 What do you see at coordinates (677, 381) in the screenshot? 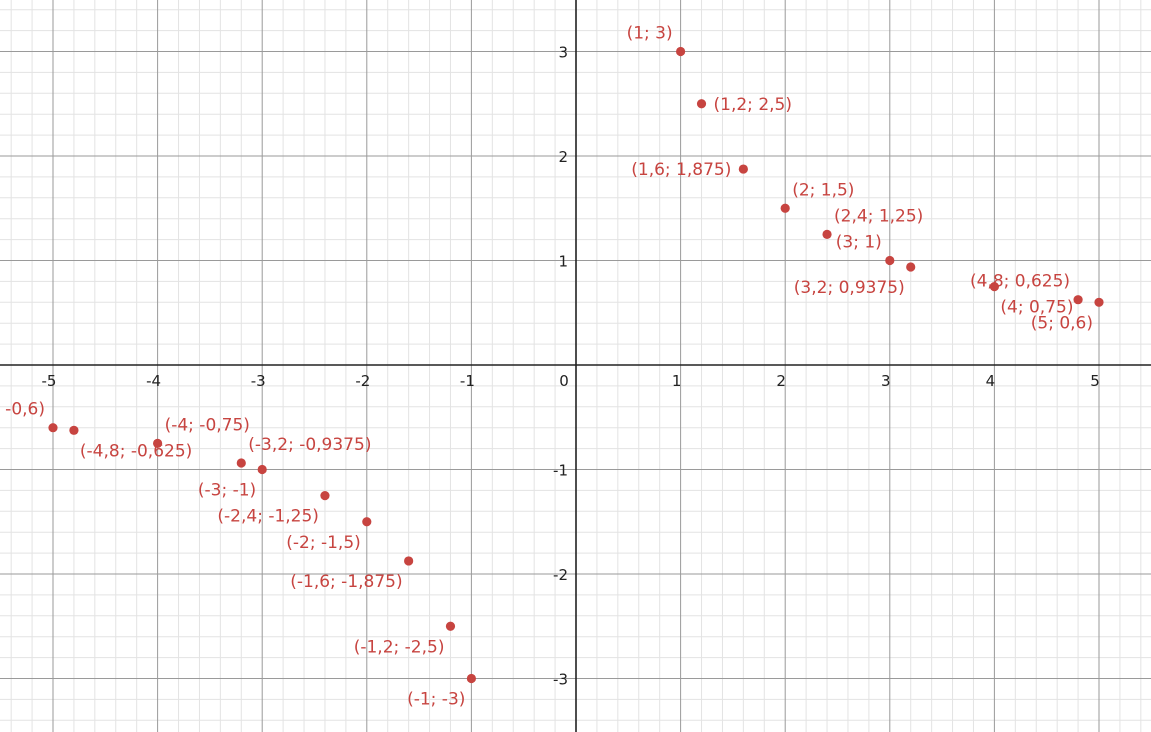
I see `x-tick-label: 1` at bounding box center [677, 381].